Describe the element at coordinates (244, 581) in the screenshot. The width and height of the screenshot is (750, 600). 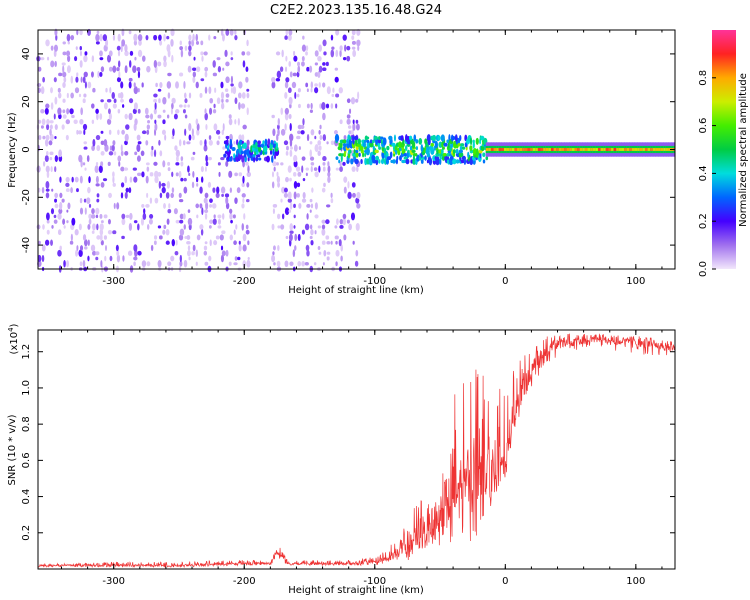
I see `x-tick-label: -200` at that location.